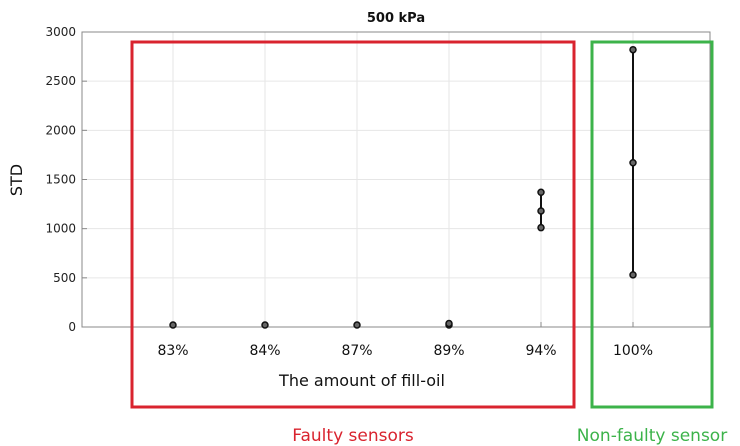 This screenshot has height=446, width=740. I want to click on x-tick-label: 83%, so click(172, 351).